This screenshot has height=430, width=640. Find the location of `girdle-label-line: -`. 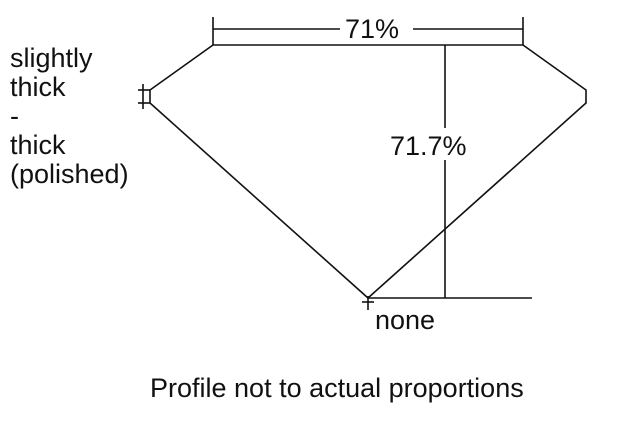

girdle-label-line: - is located at coordinates (14, 116).